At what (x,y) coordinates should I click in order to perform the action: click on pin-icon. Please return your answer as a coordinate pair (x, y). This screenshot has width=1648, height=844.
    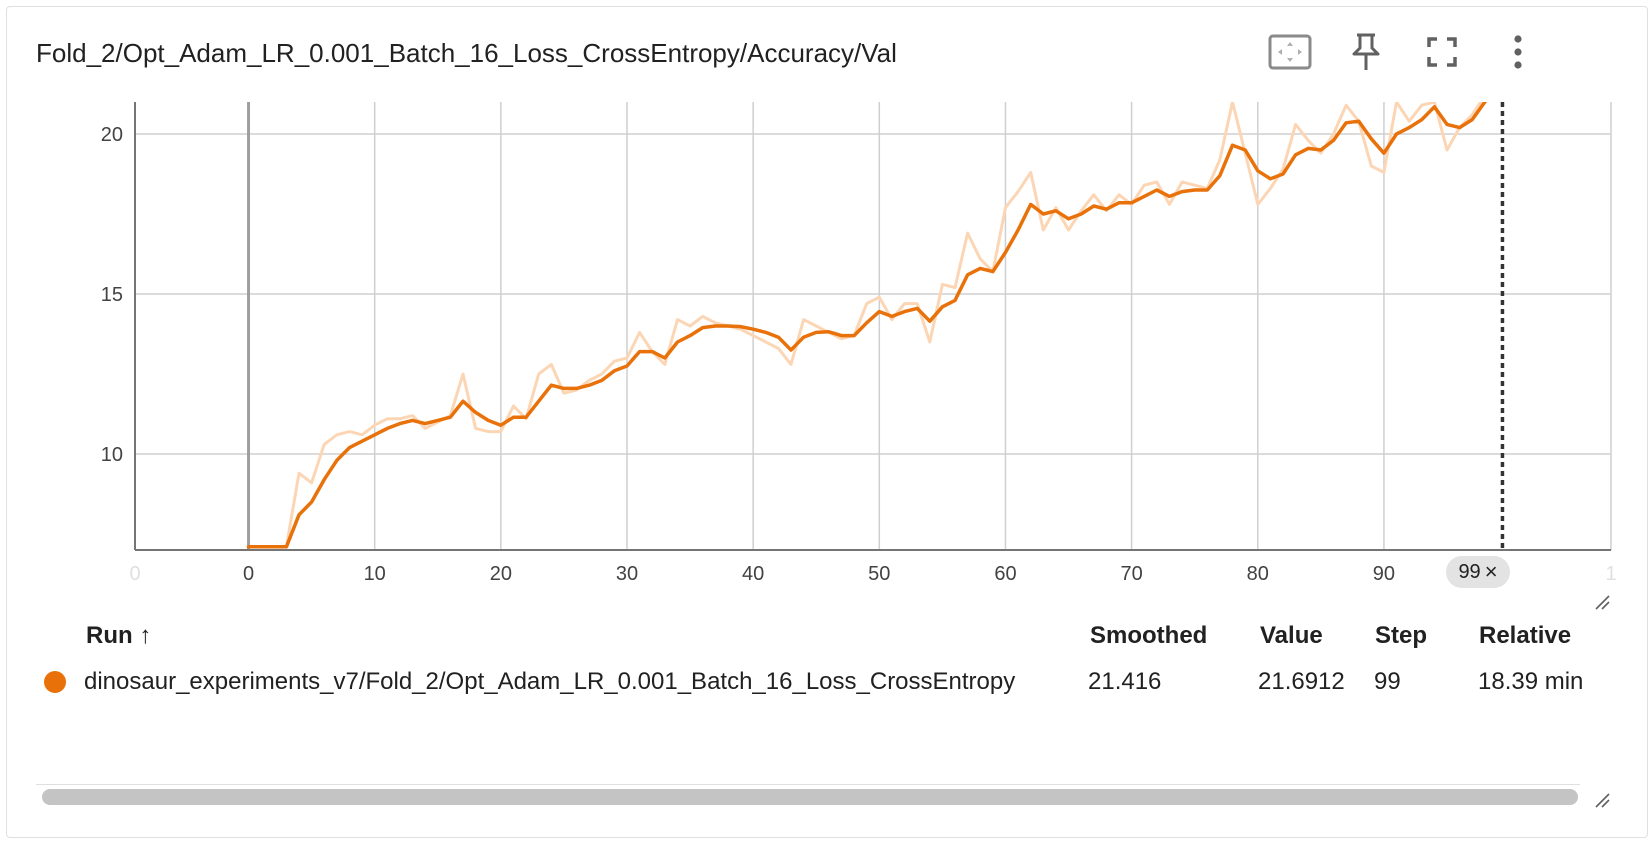
    Looking at the image, I should click on (1366, 51).